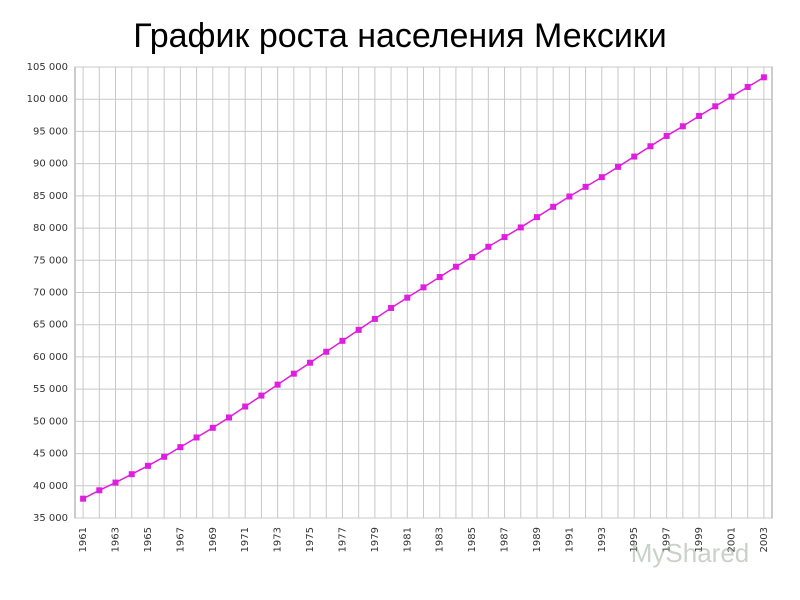  Describe the element at coordinates (400, 36) in the screenshot. I see `chart-title: График роста населения Мексики` at that location.